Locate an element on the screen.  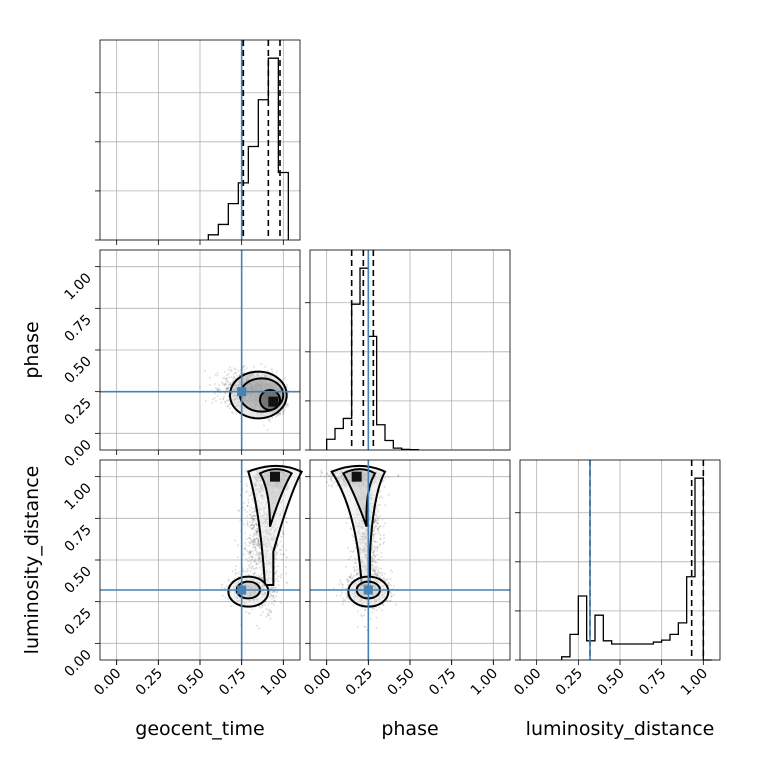
truth-marker is located at coordinates (242, 392).